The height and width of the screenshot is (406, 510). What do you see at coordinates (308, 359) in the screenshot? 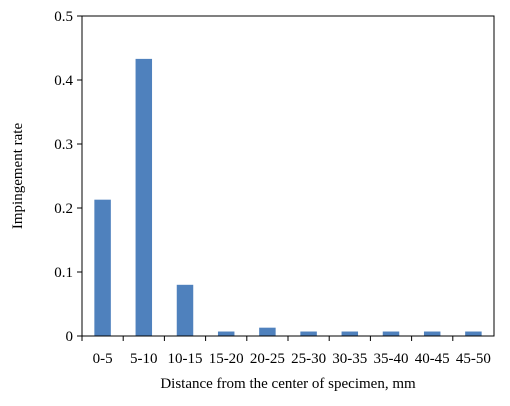
I see `x-tick-label-25-30: 25-30` at bounding box center [308, 359].